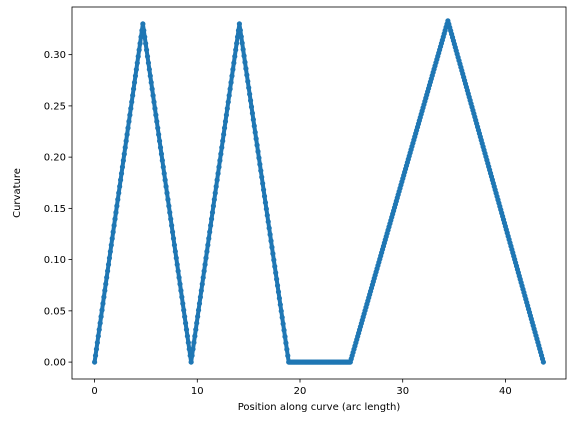  I want to click on y-tick-label: 0.15, so click(55, 209).